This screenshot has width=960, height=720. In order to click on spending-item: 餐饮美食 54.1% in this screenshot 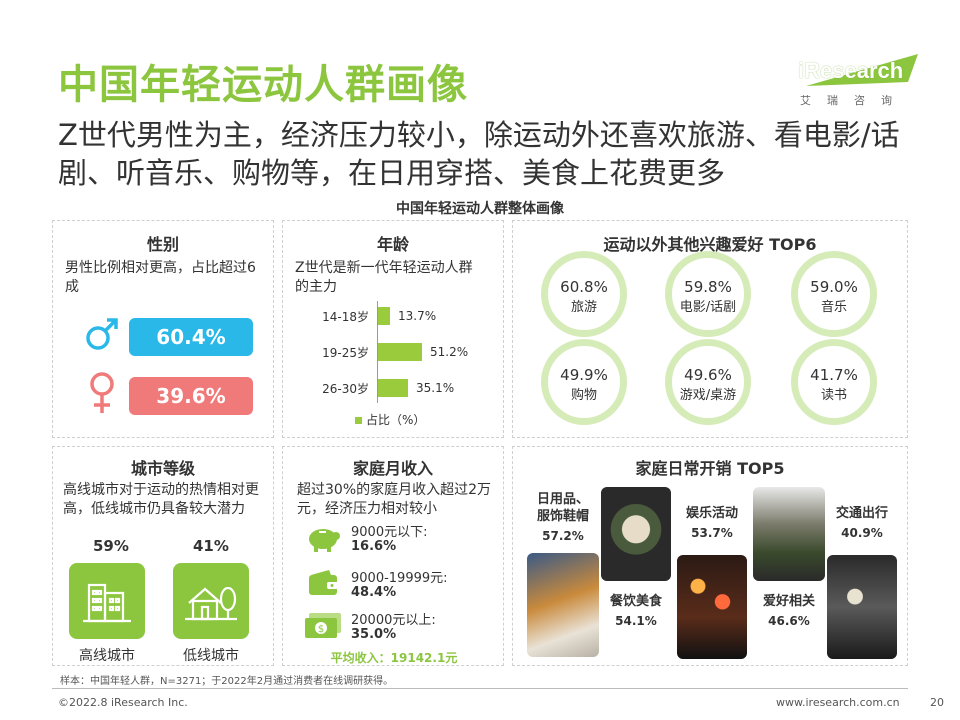, I will do `click(636, 610)`.